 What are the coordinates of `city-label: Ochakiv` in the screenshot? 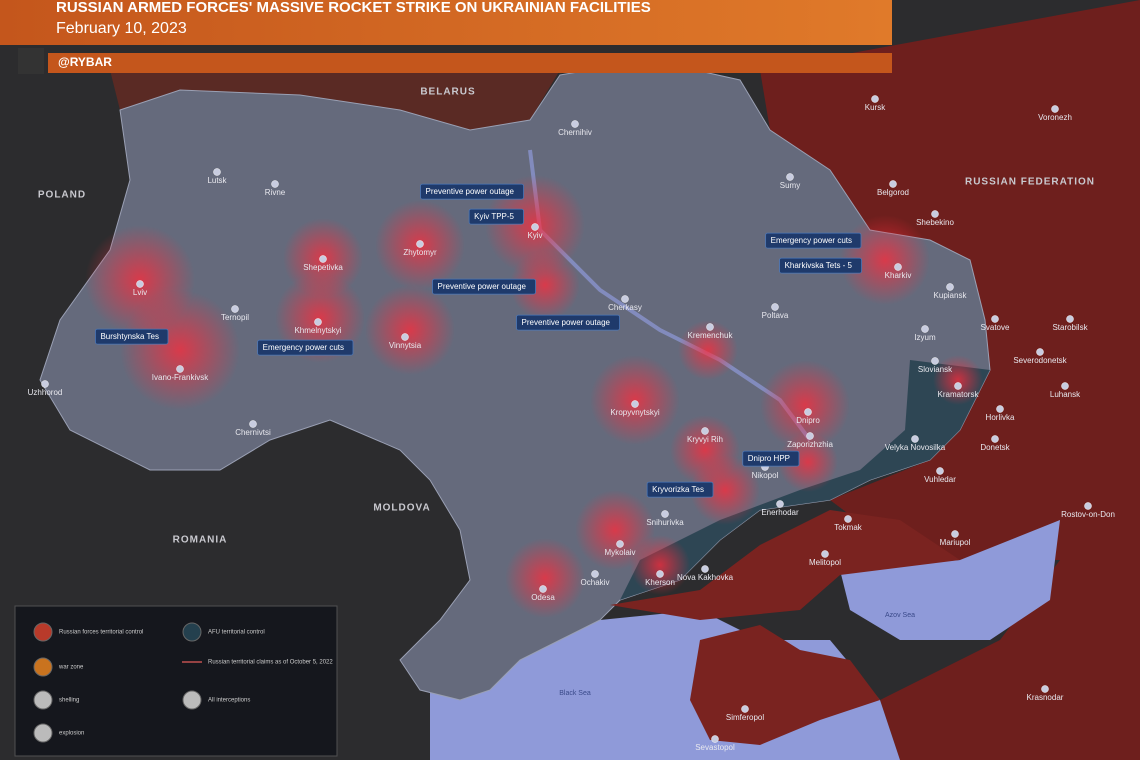 It's located at (595, 582).